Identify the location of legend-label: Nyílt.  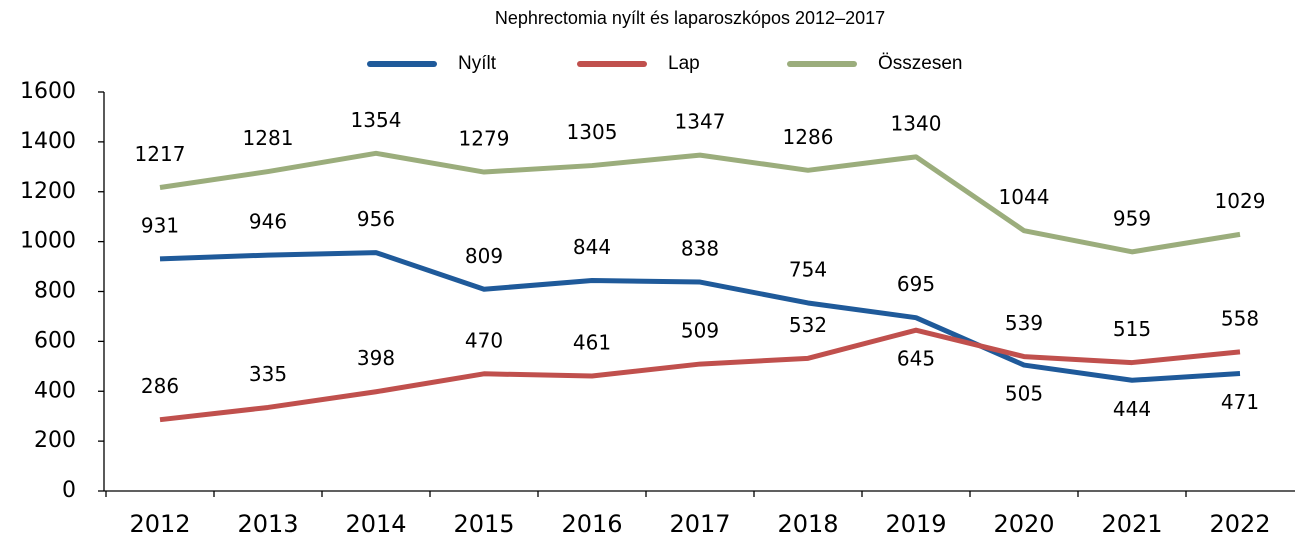
(477, 63).